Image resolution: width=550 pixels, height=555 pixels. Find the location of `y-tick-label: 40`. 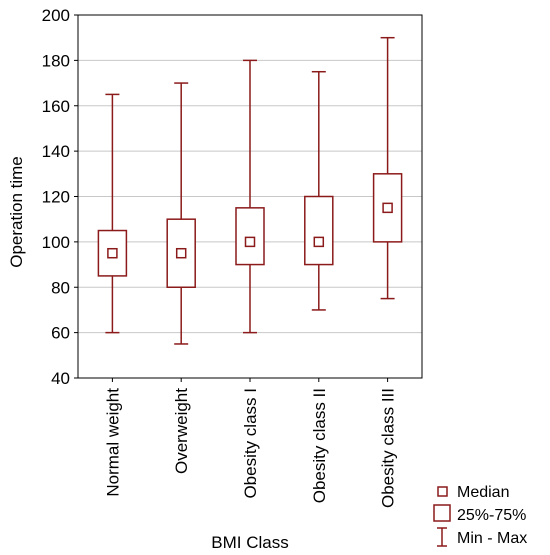

y-tick-label: 40 is located at coordinates (60, 378).